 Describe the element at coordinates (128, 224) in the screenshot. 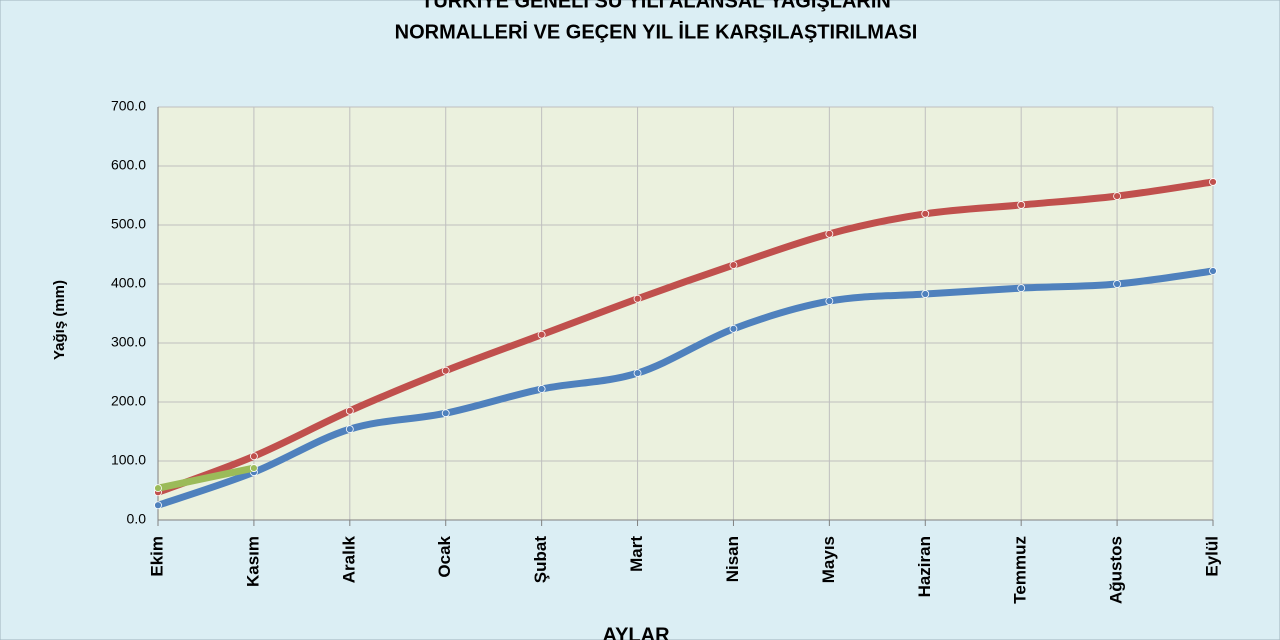

I see `y-tick-label: 500.0` at that location.